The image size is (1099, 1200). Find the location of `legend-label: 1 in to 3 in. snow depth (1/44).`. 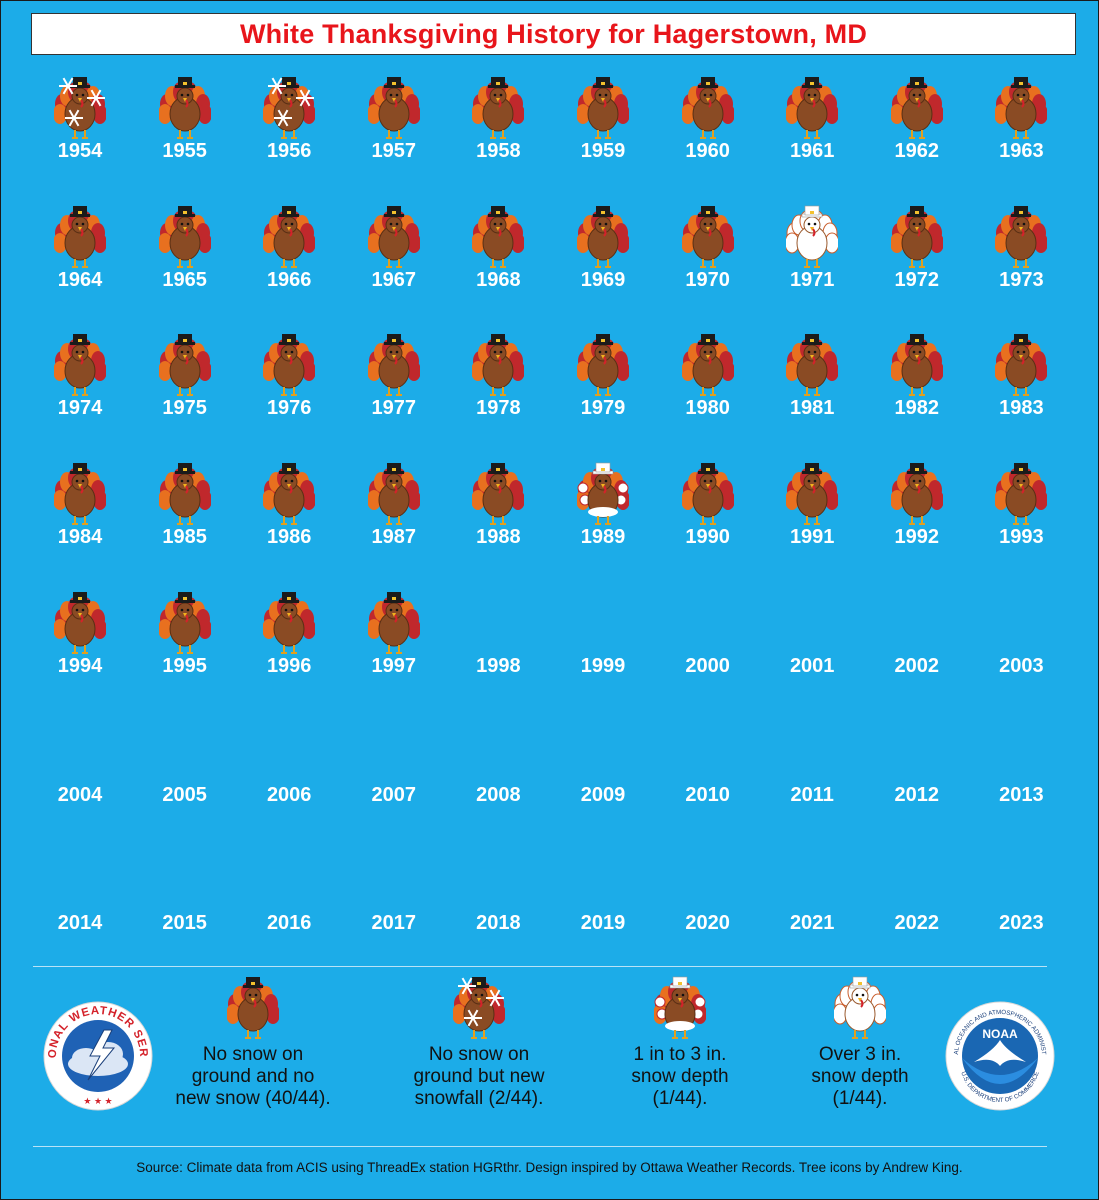

legend-label: 1 in to 3 in. snow depth (1/44). is located at coordinates (680, 1076).